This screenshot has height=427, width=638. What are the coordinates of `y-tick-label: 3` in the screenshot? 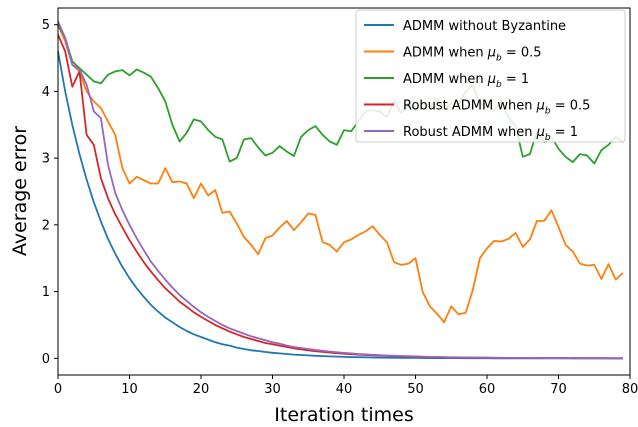 It's located at (46, 159).